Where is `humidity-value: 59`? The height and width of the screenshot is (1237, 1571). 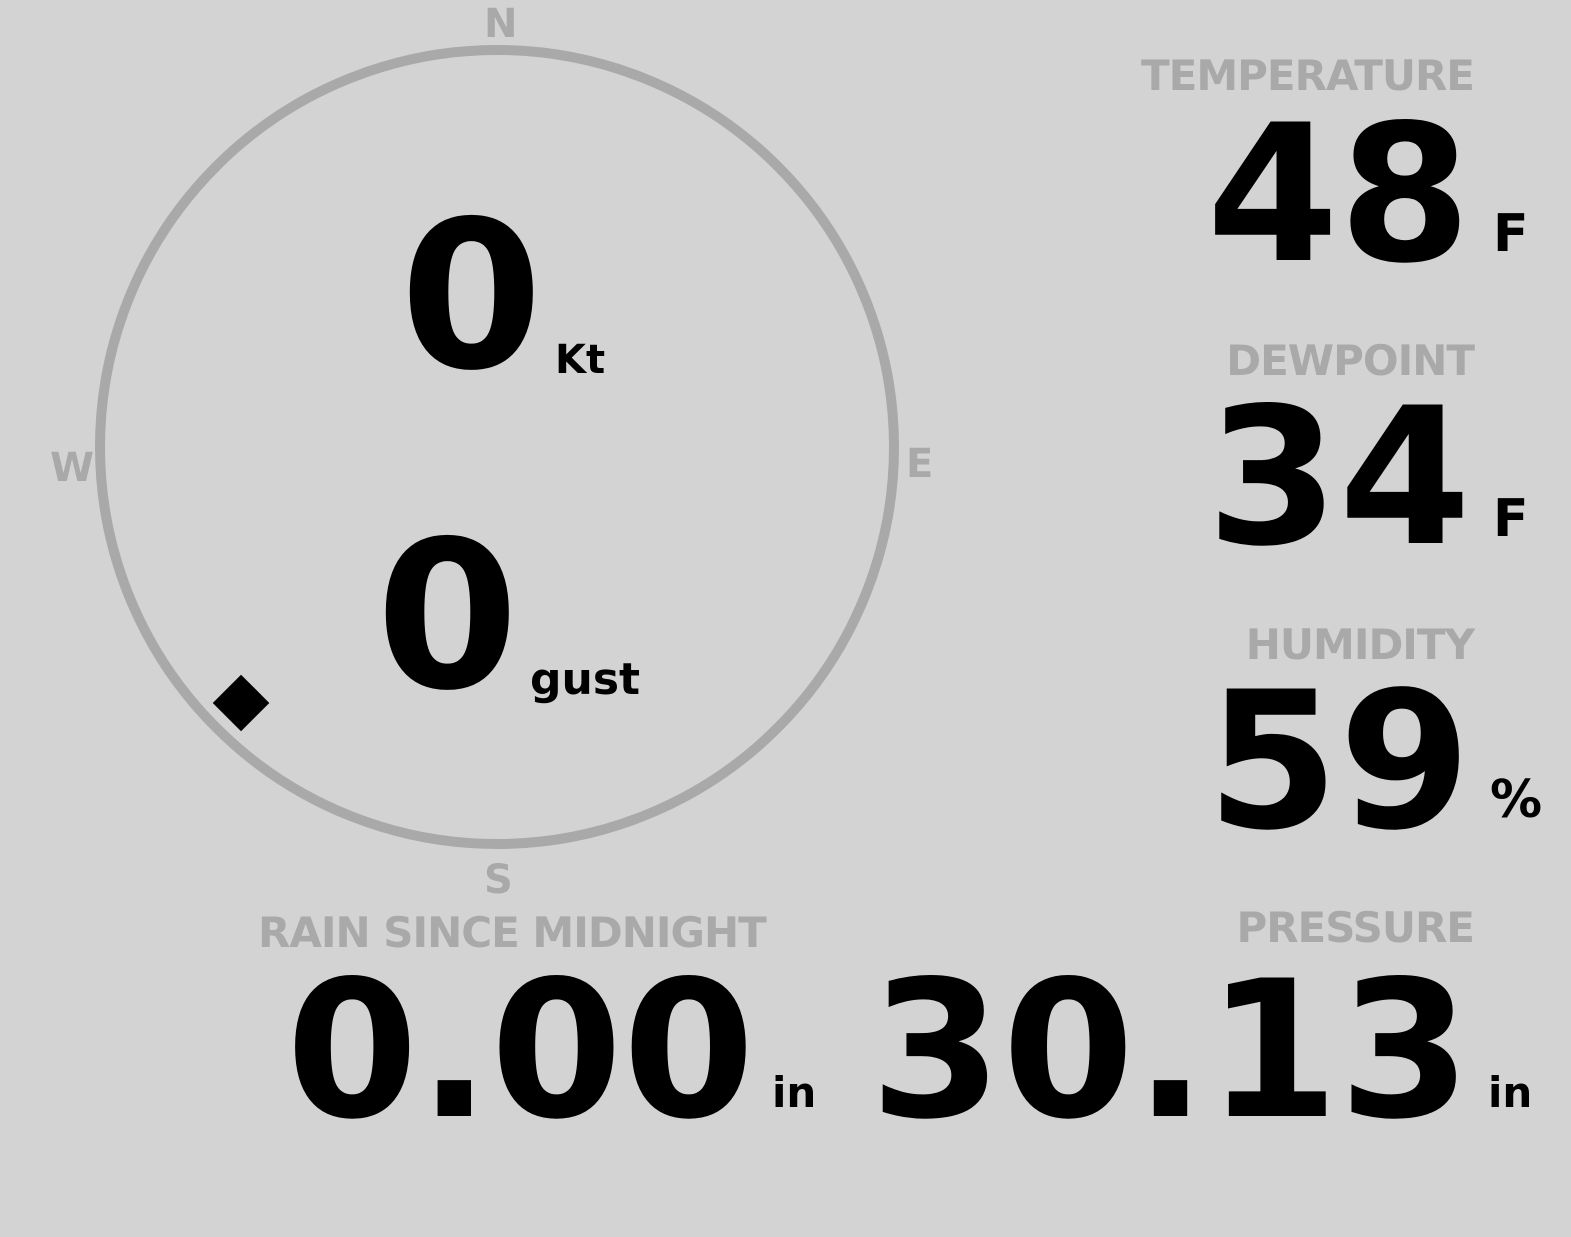
humidity-value: 59 is located at coordinates (1338, 761).